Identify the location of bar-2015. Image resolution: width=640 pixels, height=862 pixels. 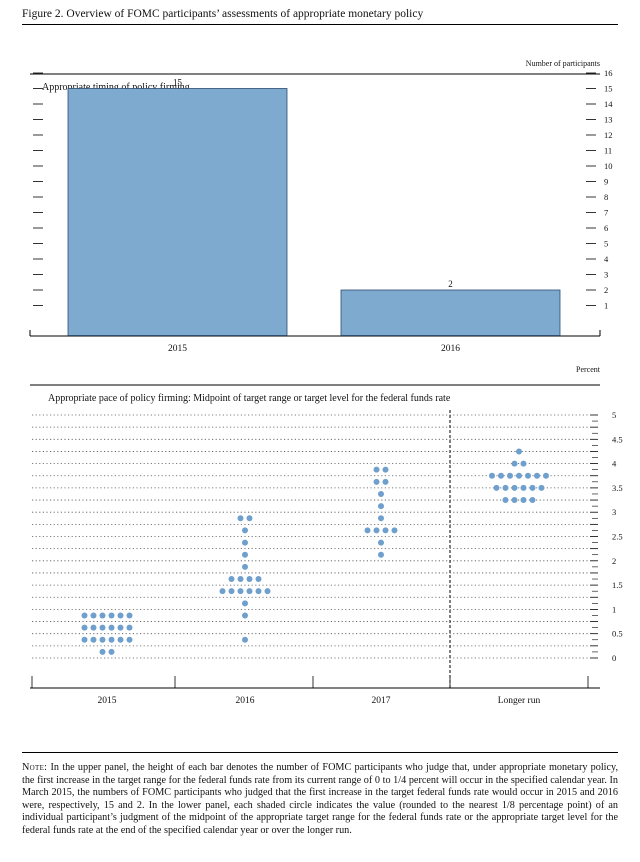
(177, 212).